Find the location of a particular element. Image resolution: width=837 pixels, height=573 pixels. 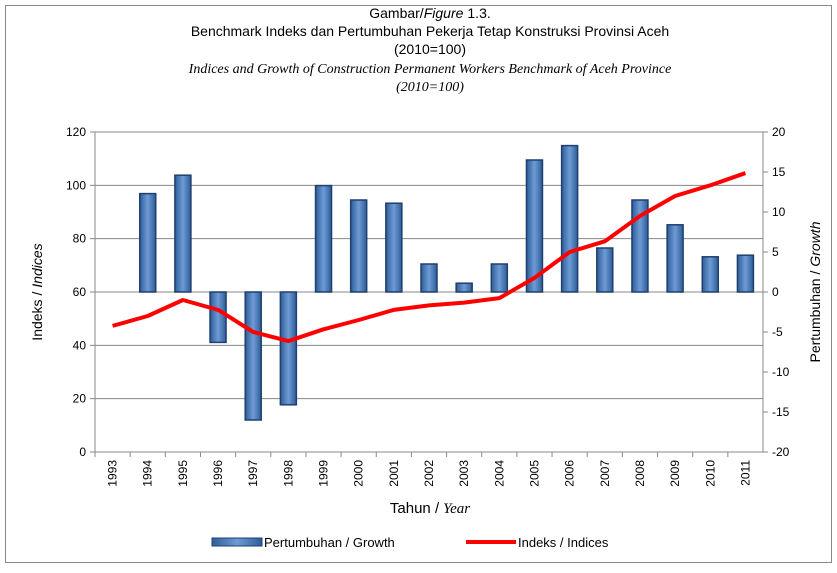

chart-title: Gambar/Figure 1.3. is located at coordinates (430, 13).